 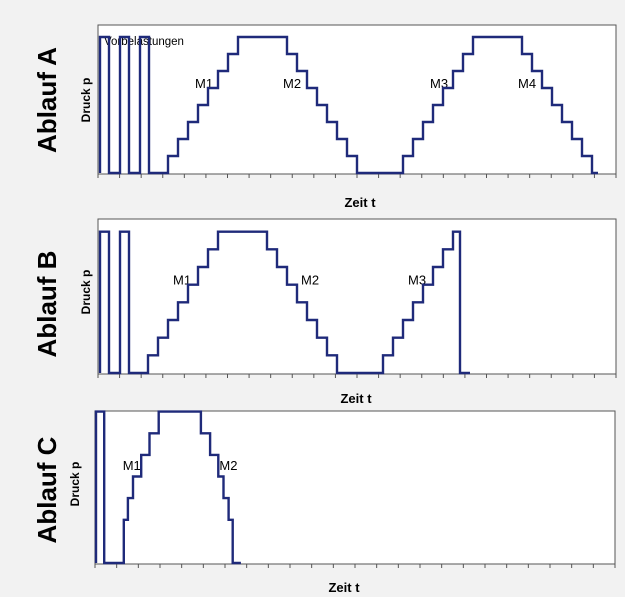 I want to click on ylabel-b: Druck p, so click(x=86, y=292).